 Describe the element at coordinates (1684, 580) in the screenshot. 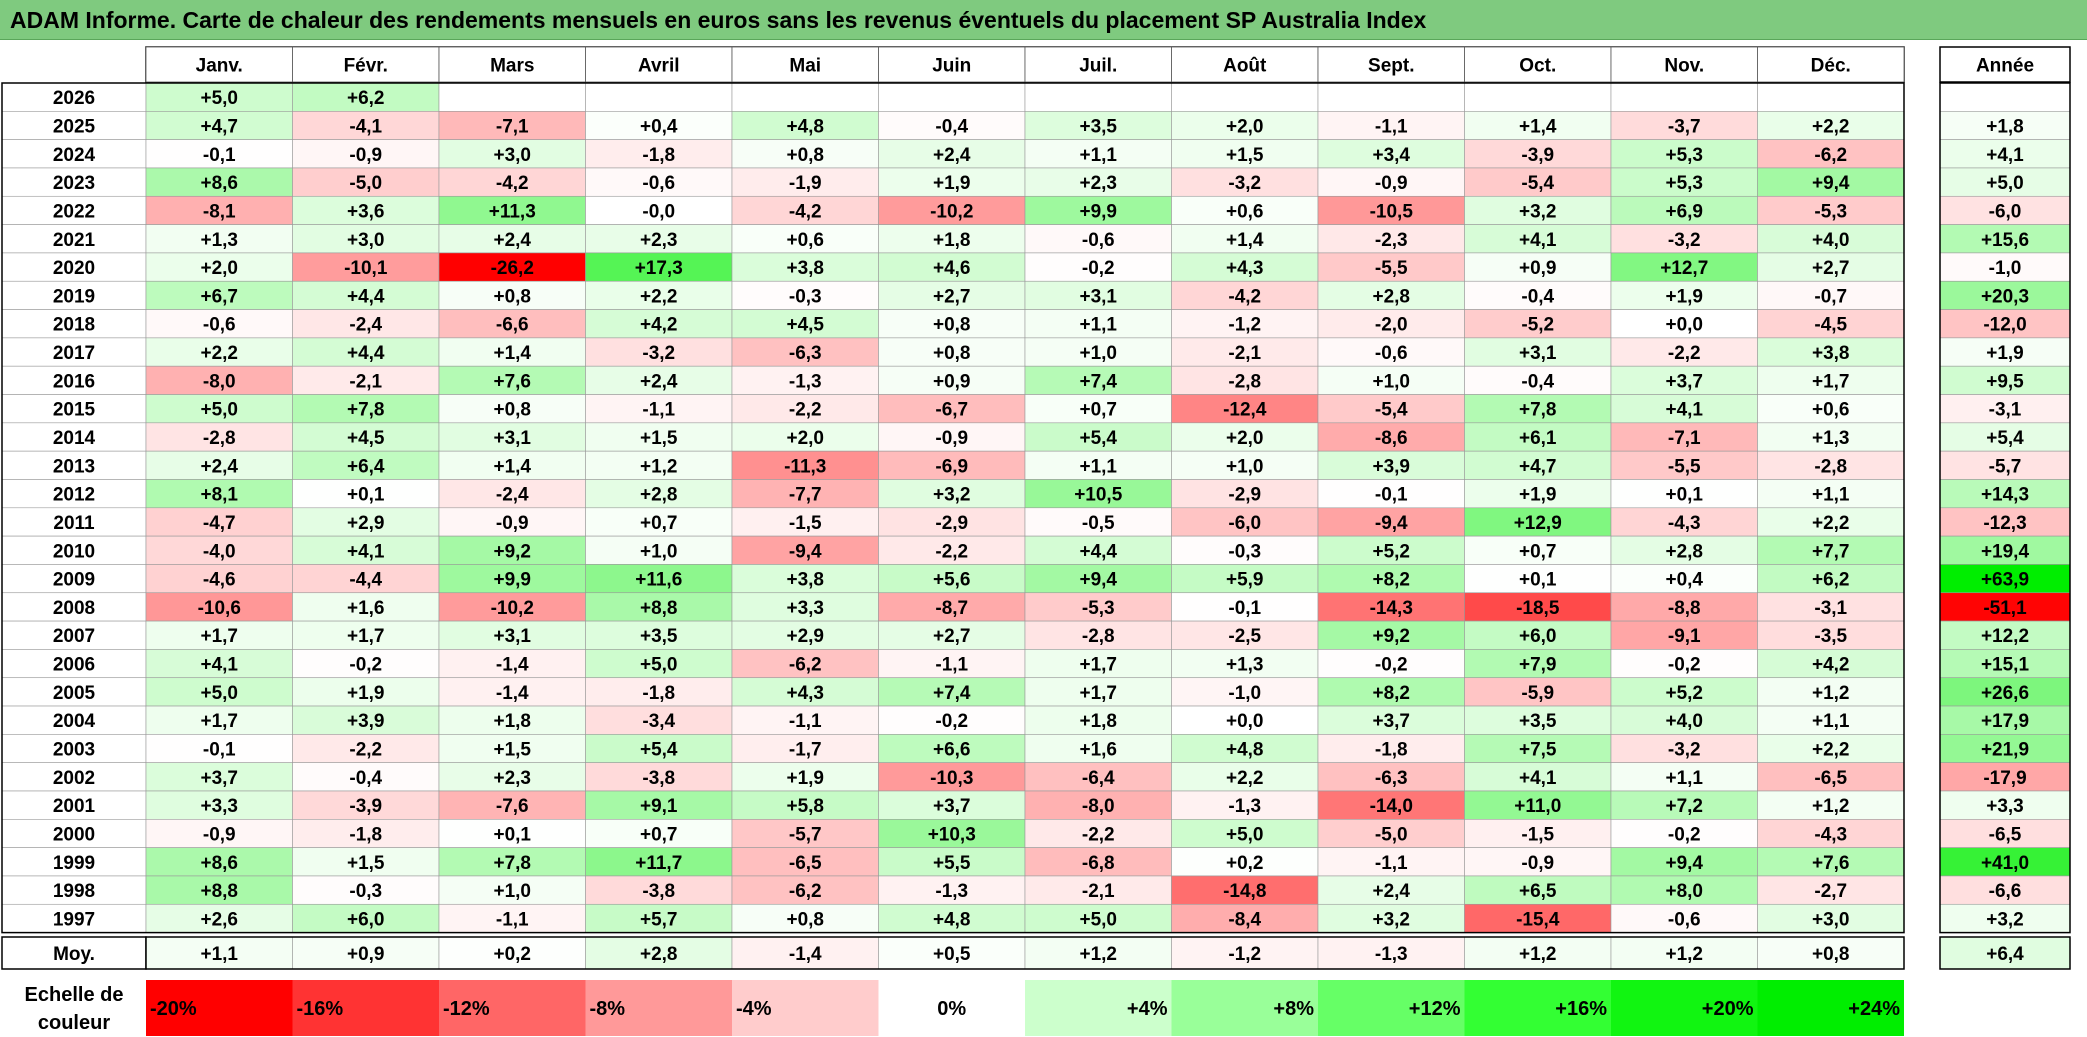

I see `heatmap-cell-value: +0,4` at that location.